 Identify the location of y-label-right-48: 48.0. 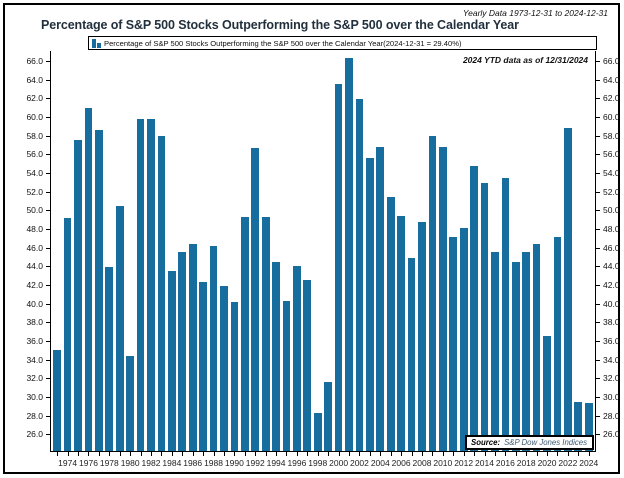
(611, 229).